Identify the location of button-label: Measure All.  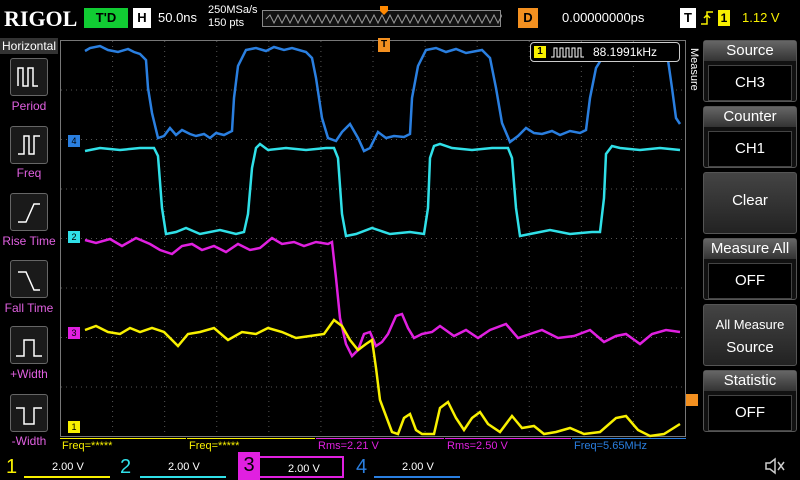
(750, 249).